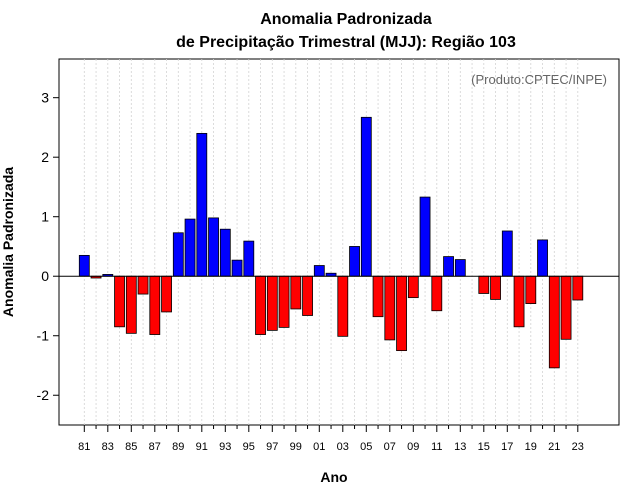 This screenshot has height=500, width=640. What do you see at coordinates (484, 447) in the screenshot?
I see `x-tick-label: 15` at bounding box center [484, 447].